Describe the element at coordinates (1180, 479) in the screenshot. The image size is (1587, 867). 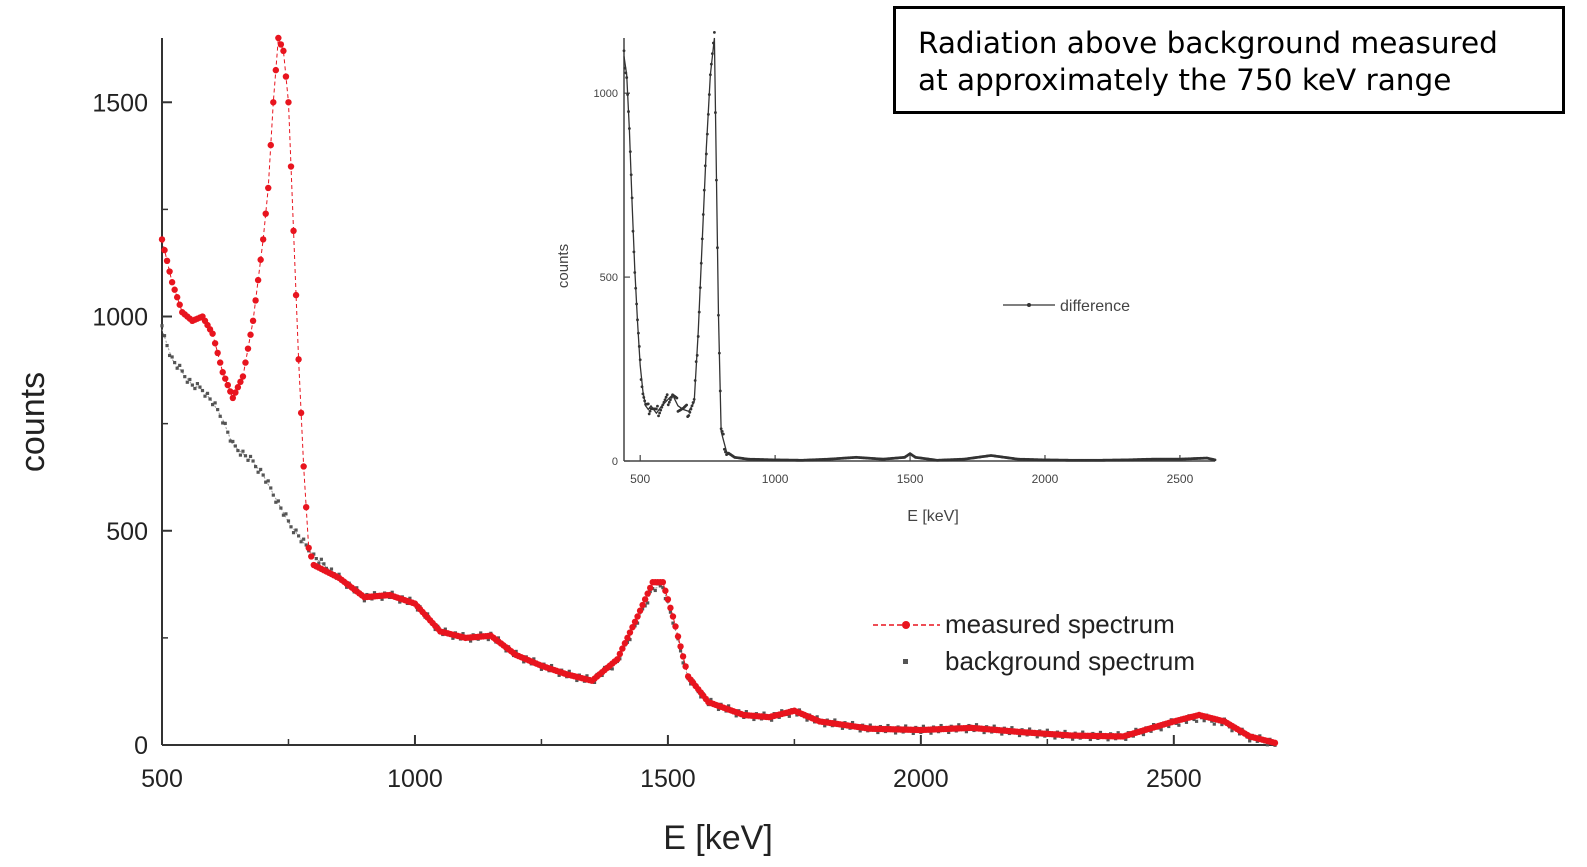
I see `inset-x-tick-label: 2500` at that location.